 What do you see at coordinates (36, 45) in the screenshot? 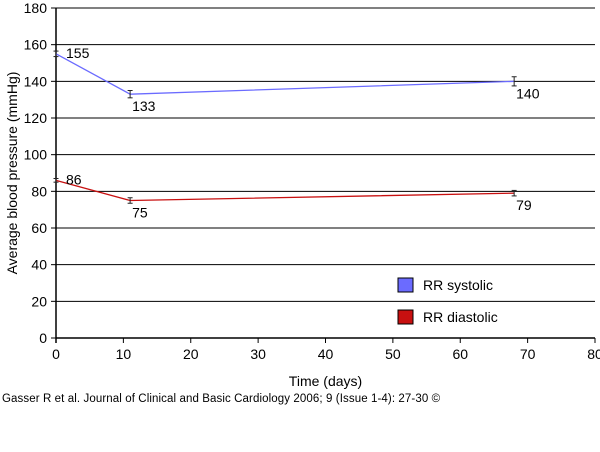
I see `y-tick-label-160: 160` at bounding box center [36, 45].